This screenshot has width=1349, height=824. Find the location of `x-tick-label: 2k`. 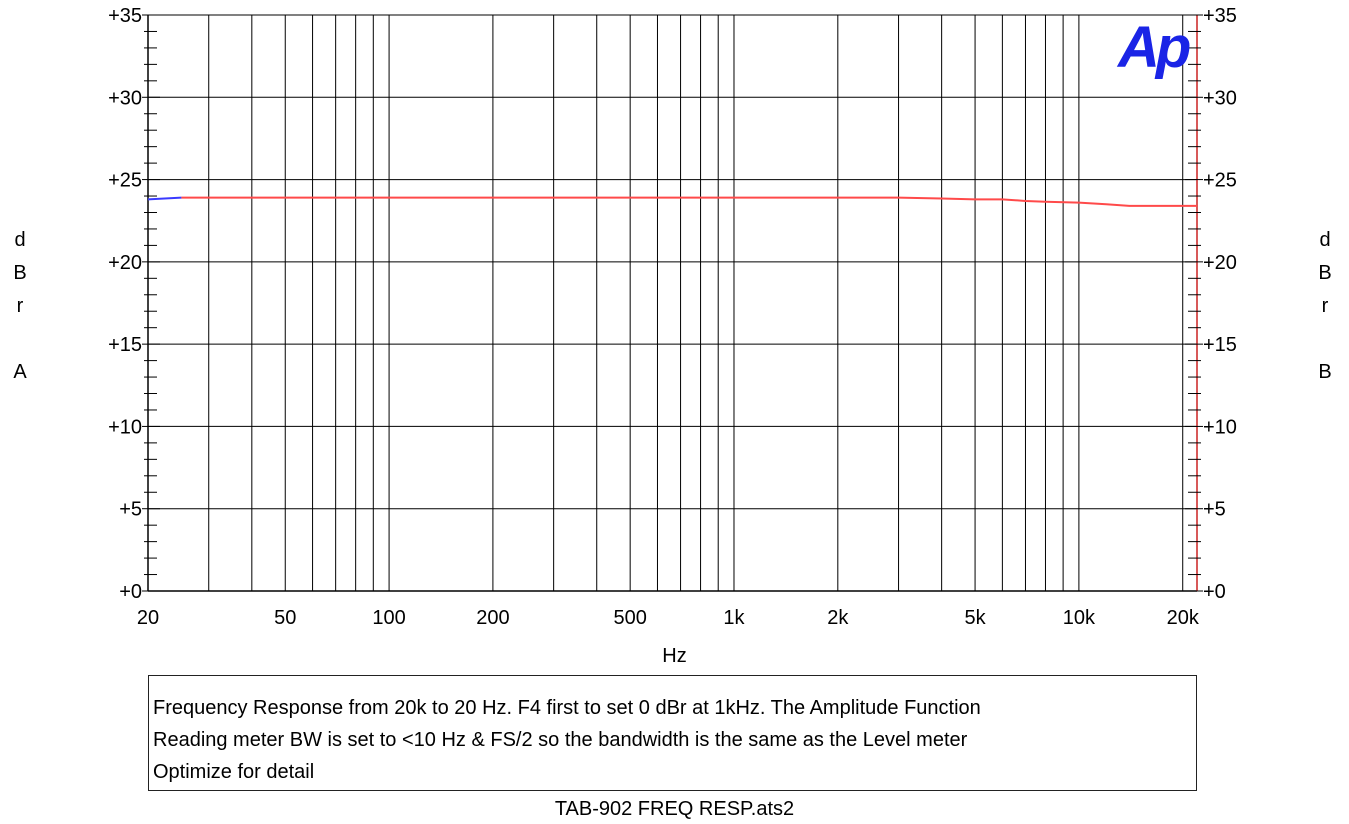

x-tick-label: 2k is located at coordinates (838, 618).